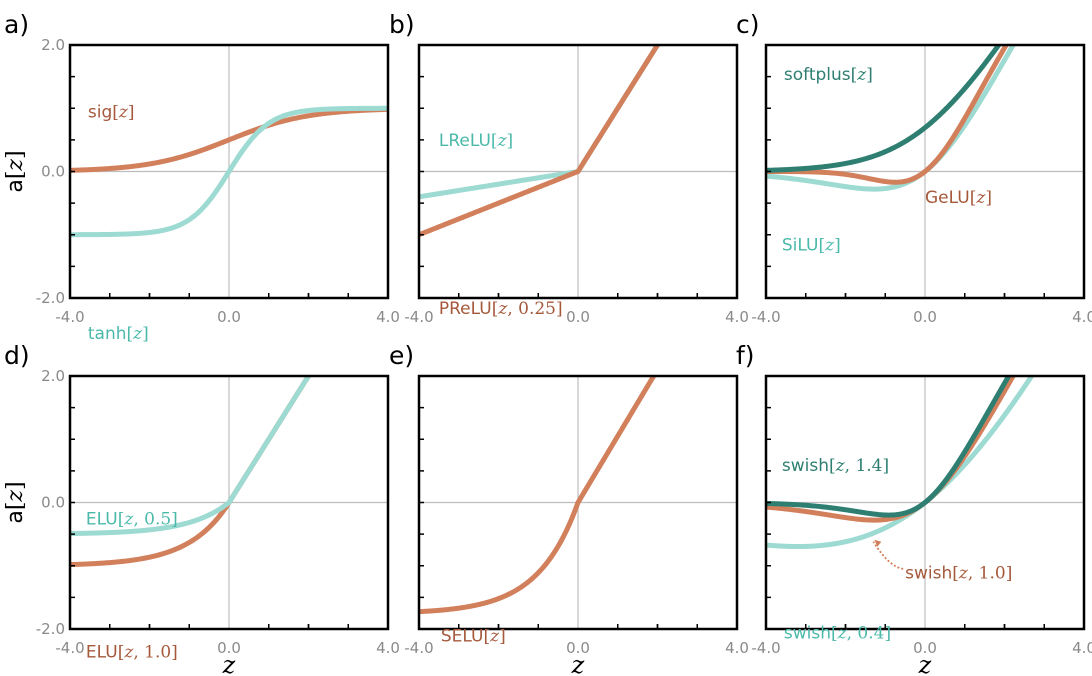 This screenshot has height=676, width=1092. Describe the element at coordinates (102, 652) in the screenshot. I see `label-name: ELU` at that location.